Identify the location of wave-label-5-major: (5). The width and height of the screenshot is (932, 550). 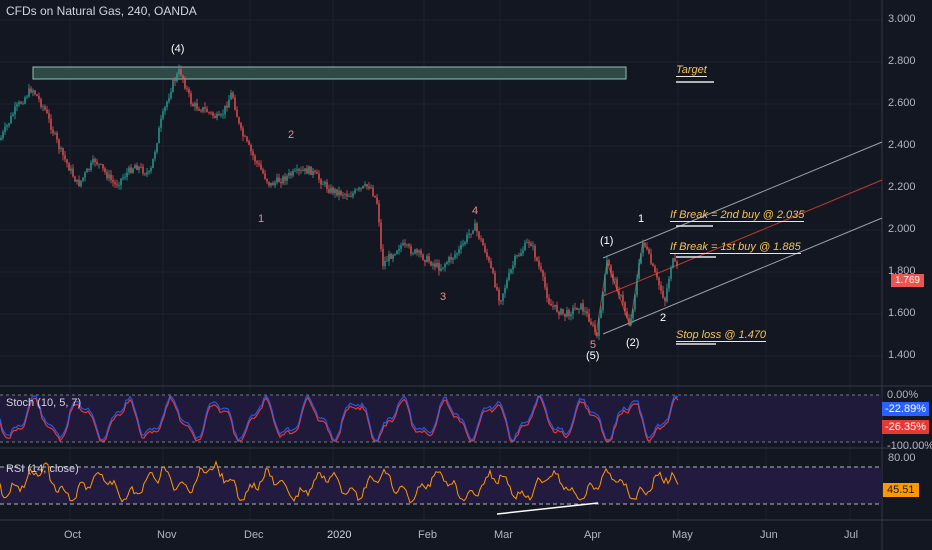
(593, 356).